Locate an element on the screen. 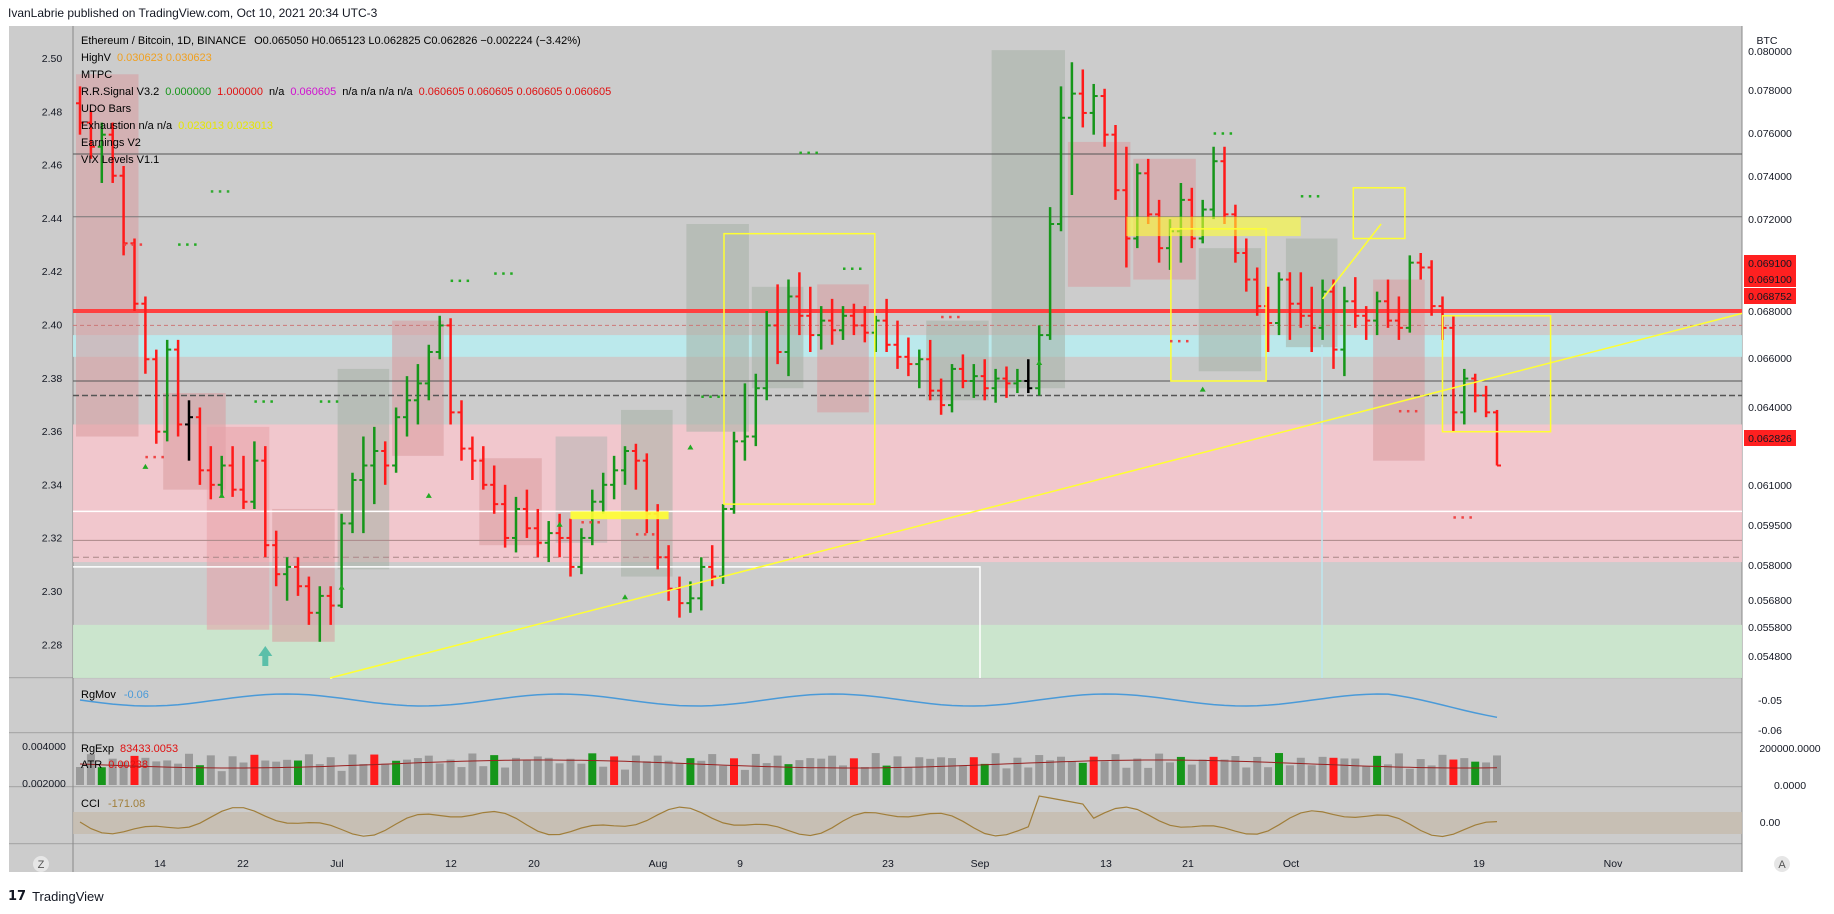 The image size is (1834, 914). shaded-box is located at coordinates (238, 528).